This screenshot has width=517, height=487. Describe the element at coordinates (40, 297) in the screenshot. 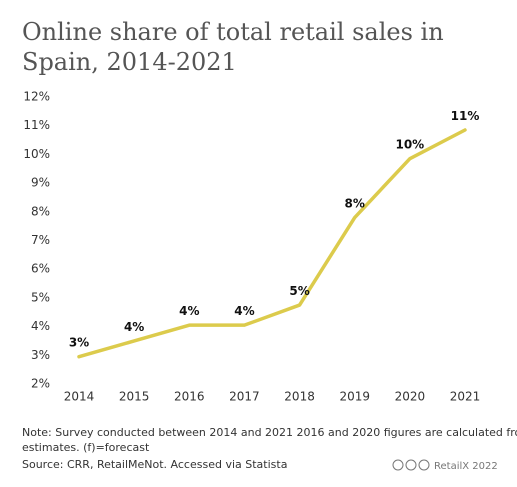

I see `y-tick-label: 5%` at that location.